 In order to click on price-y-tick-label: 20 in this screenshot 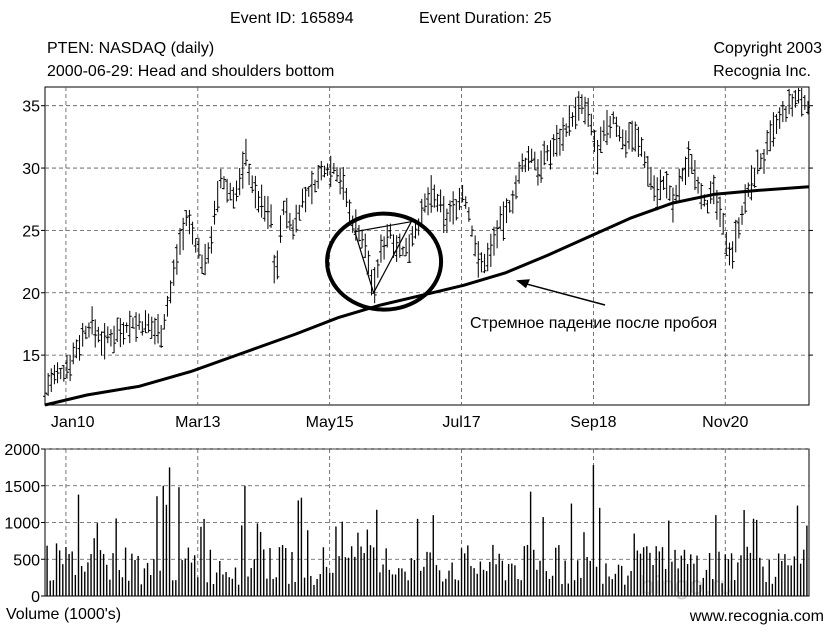, I will do `click(31, 294)`.